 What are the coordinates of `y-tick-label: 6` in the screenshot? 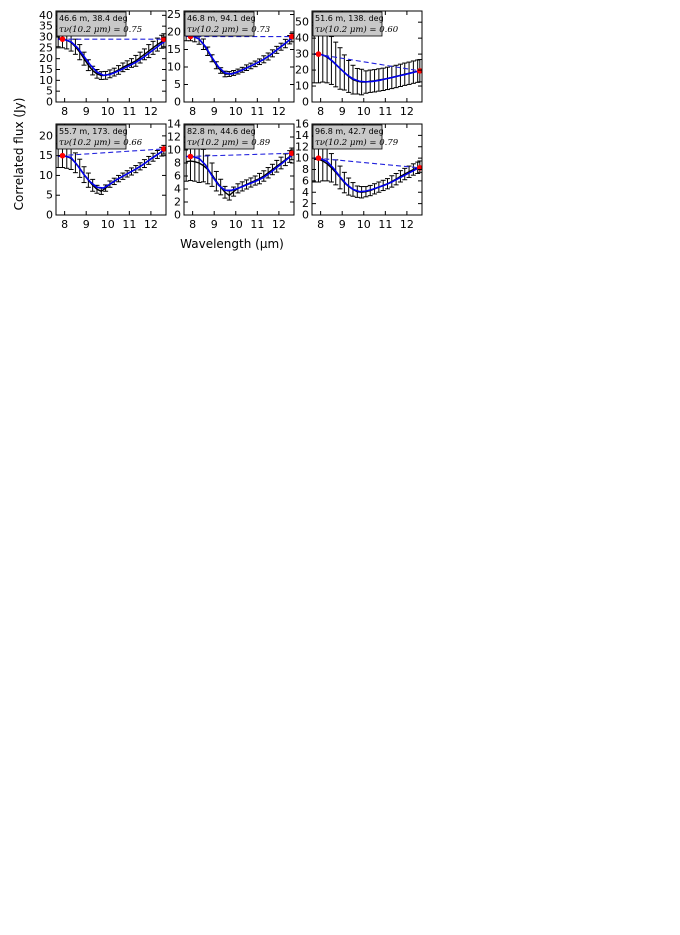 It's located at (177, 176).